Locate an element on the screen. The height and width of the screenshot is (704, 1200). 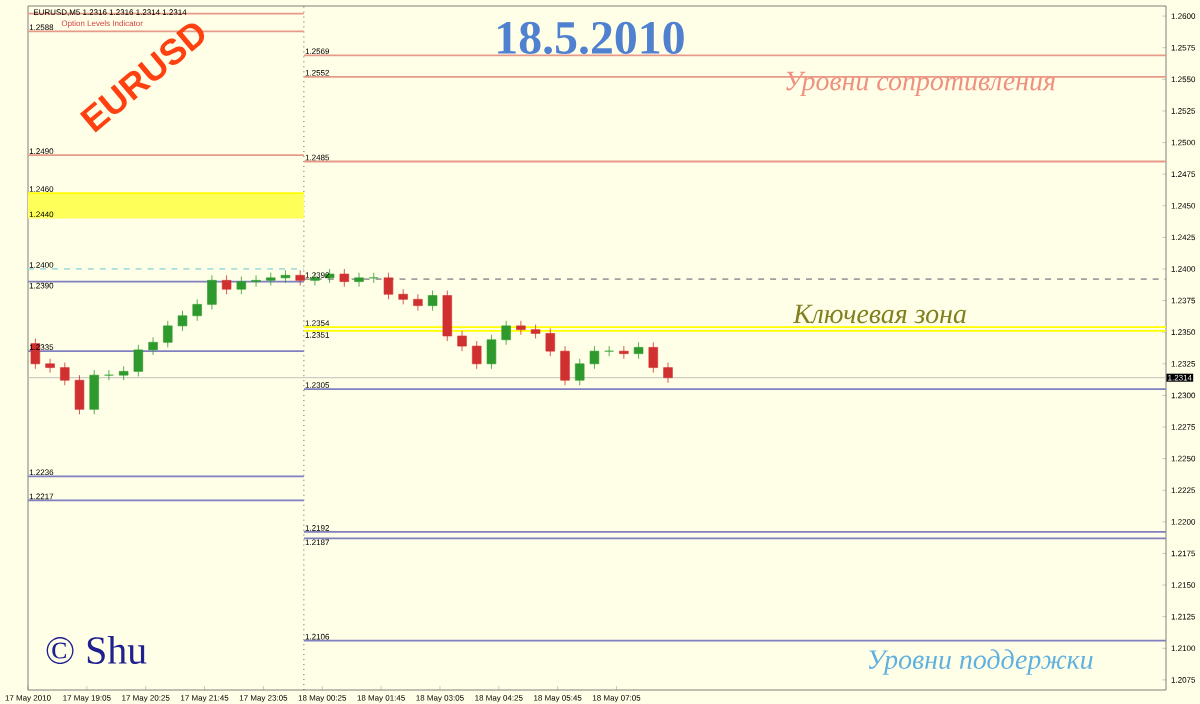
annotation: Уровни сопротивления is located at coordinates (920, 84).